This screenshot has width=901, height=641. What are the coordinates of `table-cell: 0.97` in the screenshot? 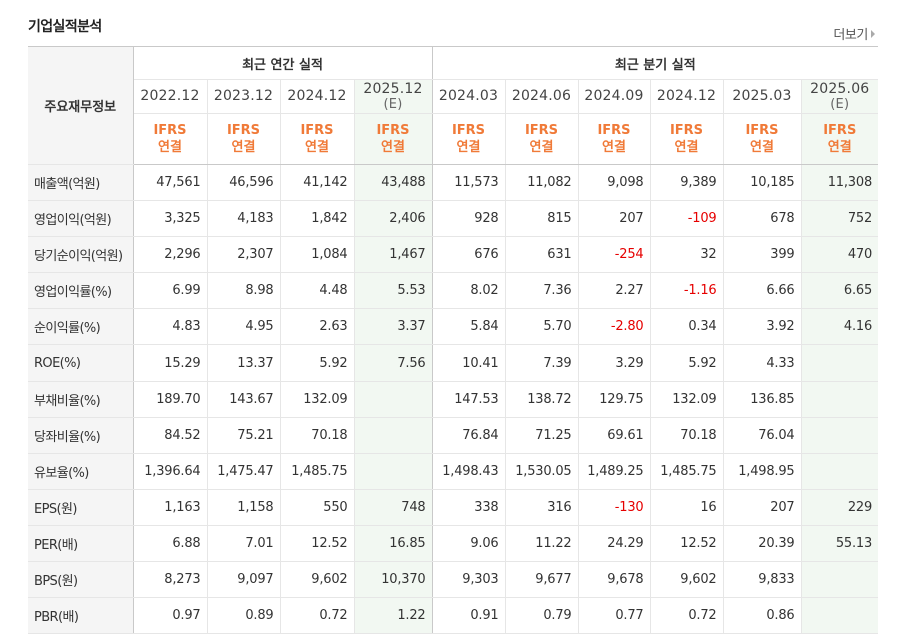 It's located at (170, 616).